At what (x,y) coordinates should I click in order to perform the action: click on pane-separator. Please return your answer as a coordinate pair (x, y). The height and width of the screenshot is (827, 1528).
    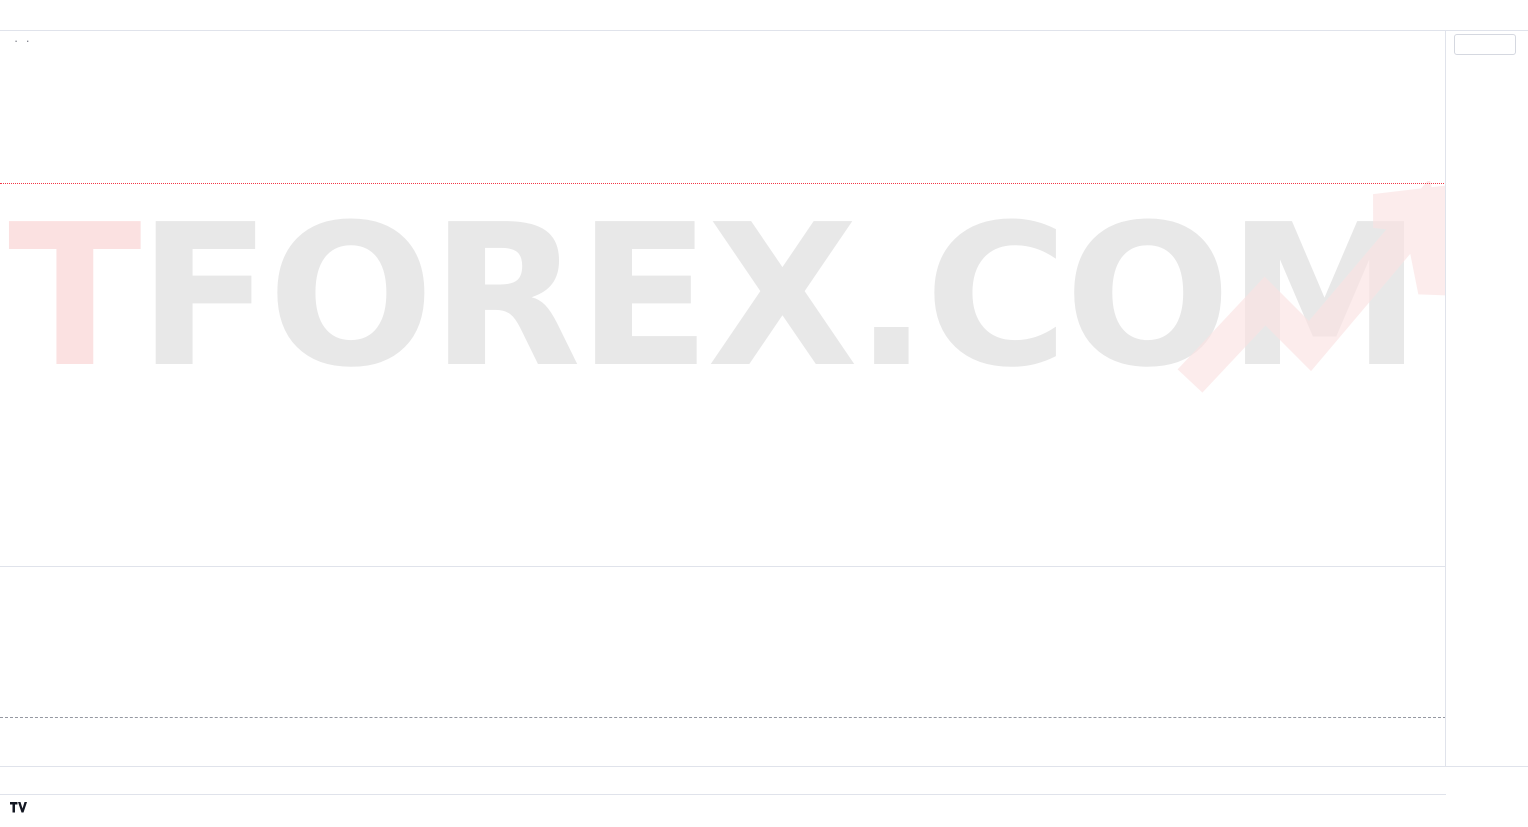
    Looking at the image, I should click on (722, 566).